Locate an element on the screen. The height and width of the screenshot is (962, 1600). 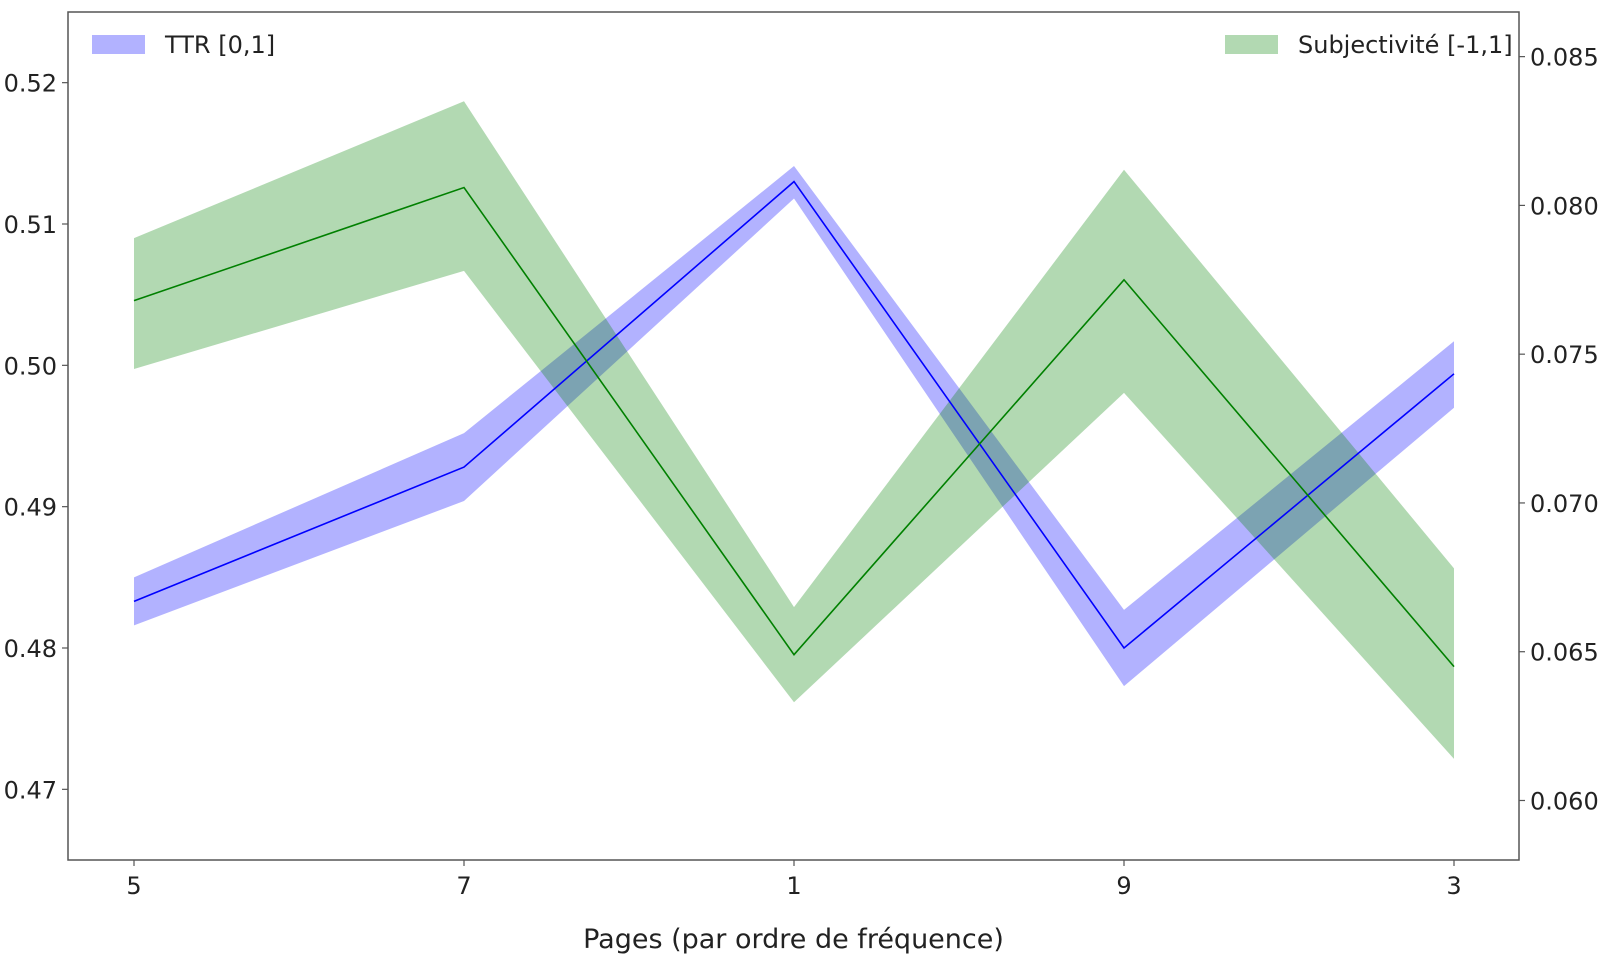
right-y-tick-label: 0.060 is located at coordinates (1564, 801).